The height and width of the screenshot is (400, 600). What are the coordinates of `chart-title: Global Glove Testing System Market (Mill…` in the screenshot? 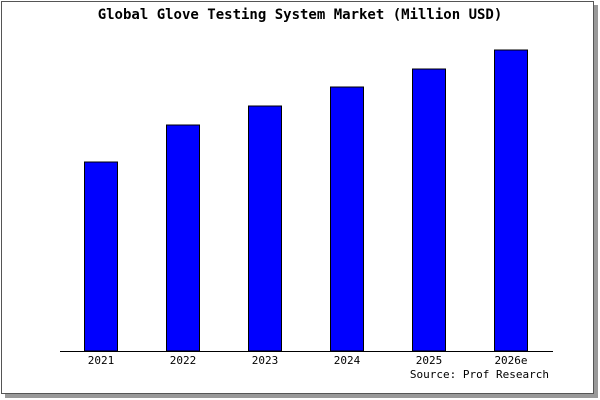 It's located at (300, 15).